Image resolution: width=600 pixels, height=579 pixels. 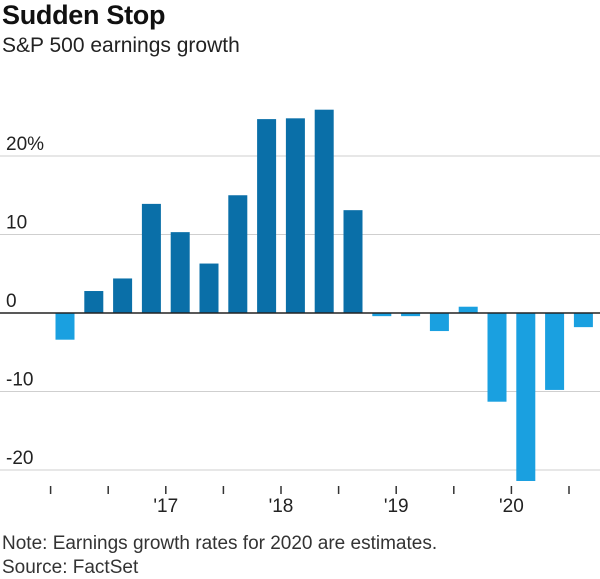 I want to click on x-tick-label: '20, so click(x=511, y=506).